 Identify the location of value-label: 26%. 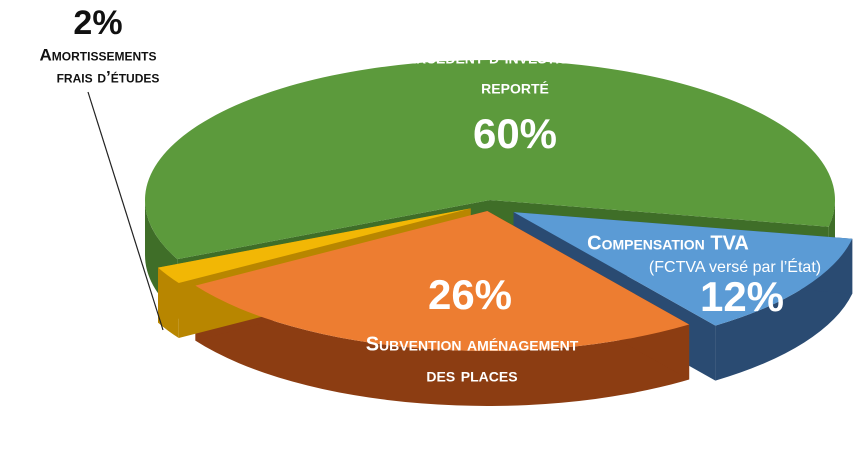
(470, 294).